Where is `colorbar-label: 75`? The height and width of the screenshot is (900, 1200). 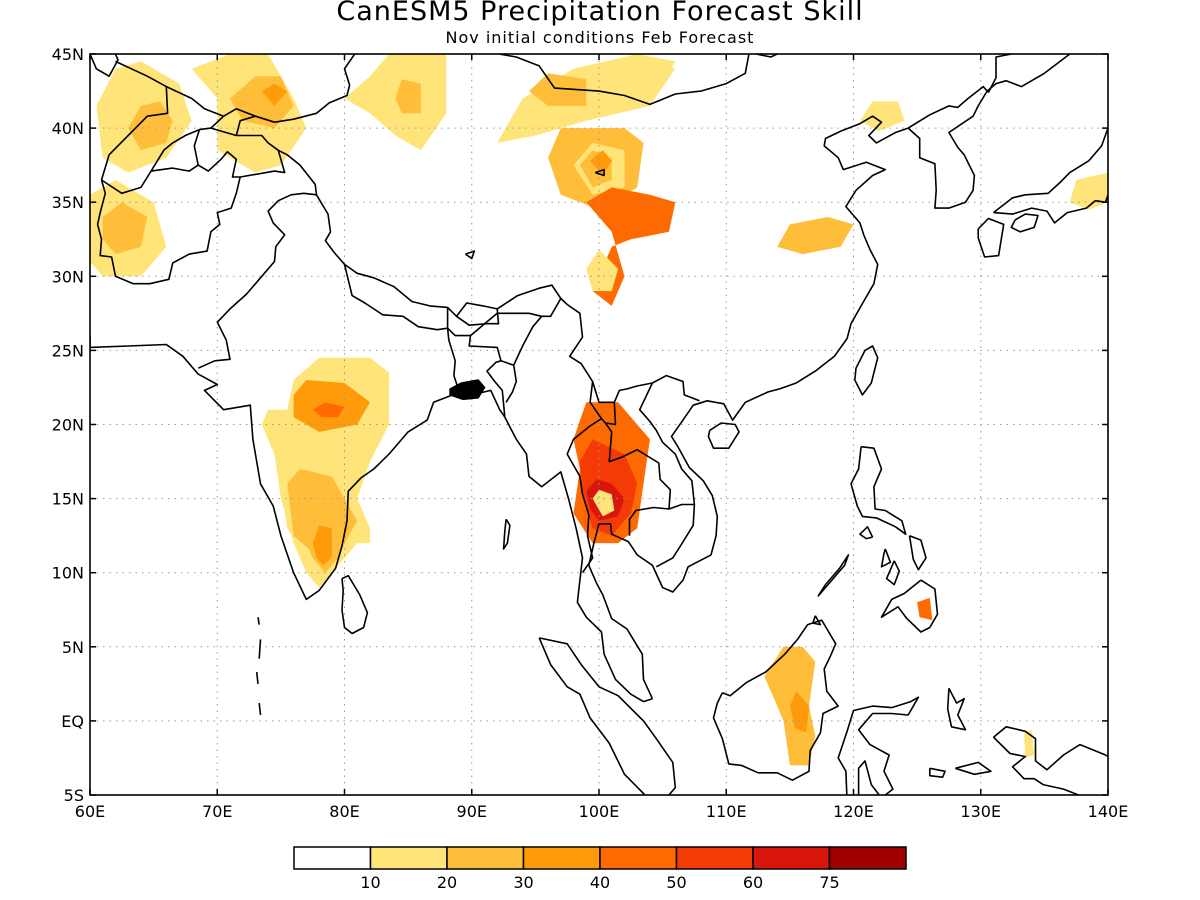 colorbar-label: 75 is located at coordinates (829, 882).